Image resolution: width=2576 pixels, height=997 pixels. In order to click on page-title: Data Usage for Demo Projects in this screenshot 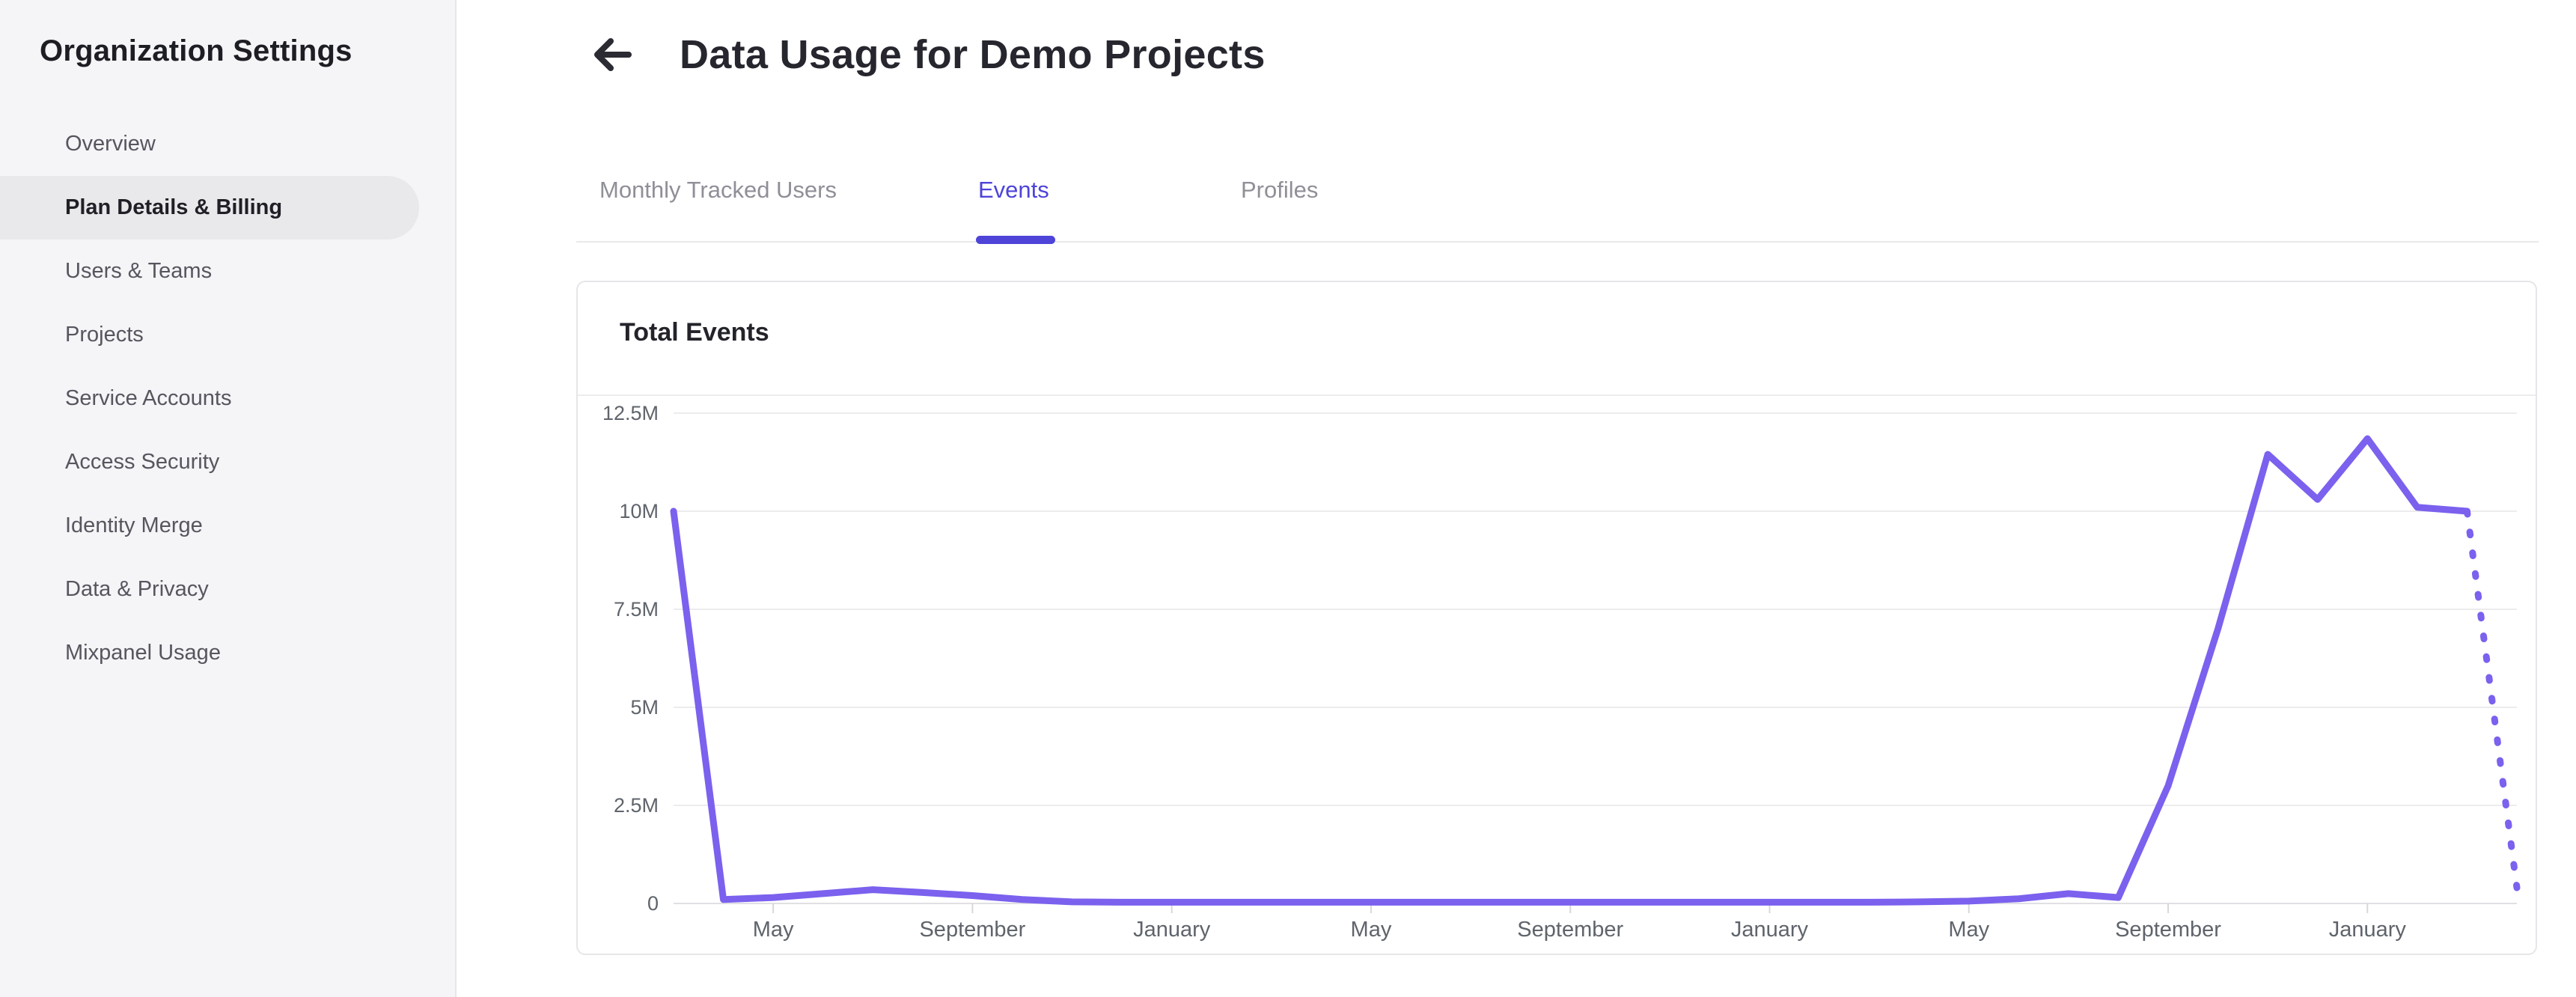, I will do `click(973, 54)`.